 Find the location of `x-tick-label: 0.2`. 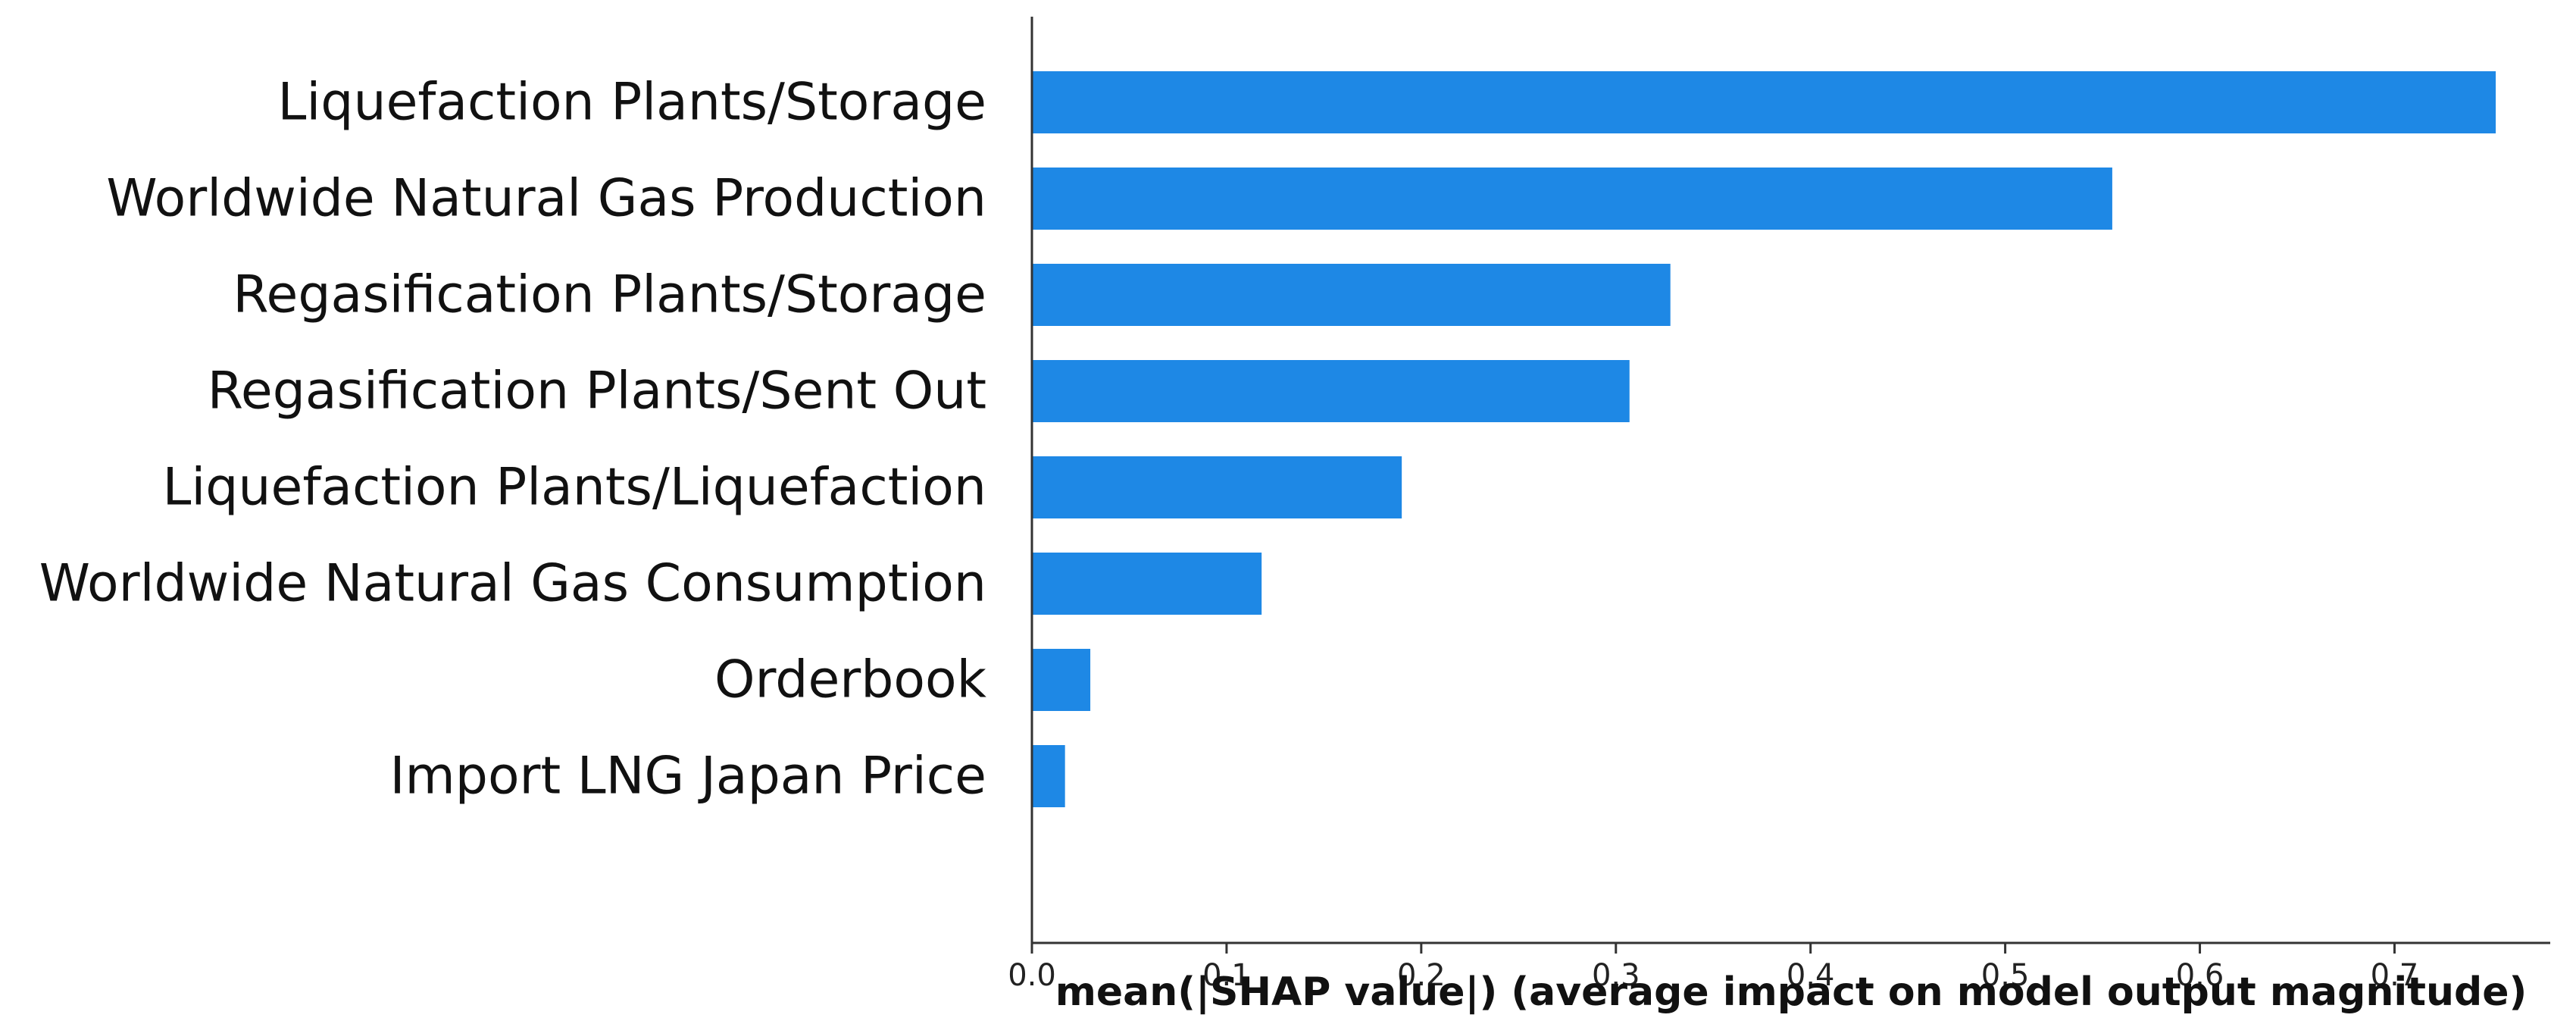

x-tick-label: 0.2 is located at coordinates (1421, 975).